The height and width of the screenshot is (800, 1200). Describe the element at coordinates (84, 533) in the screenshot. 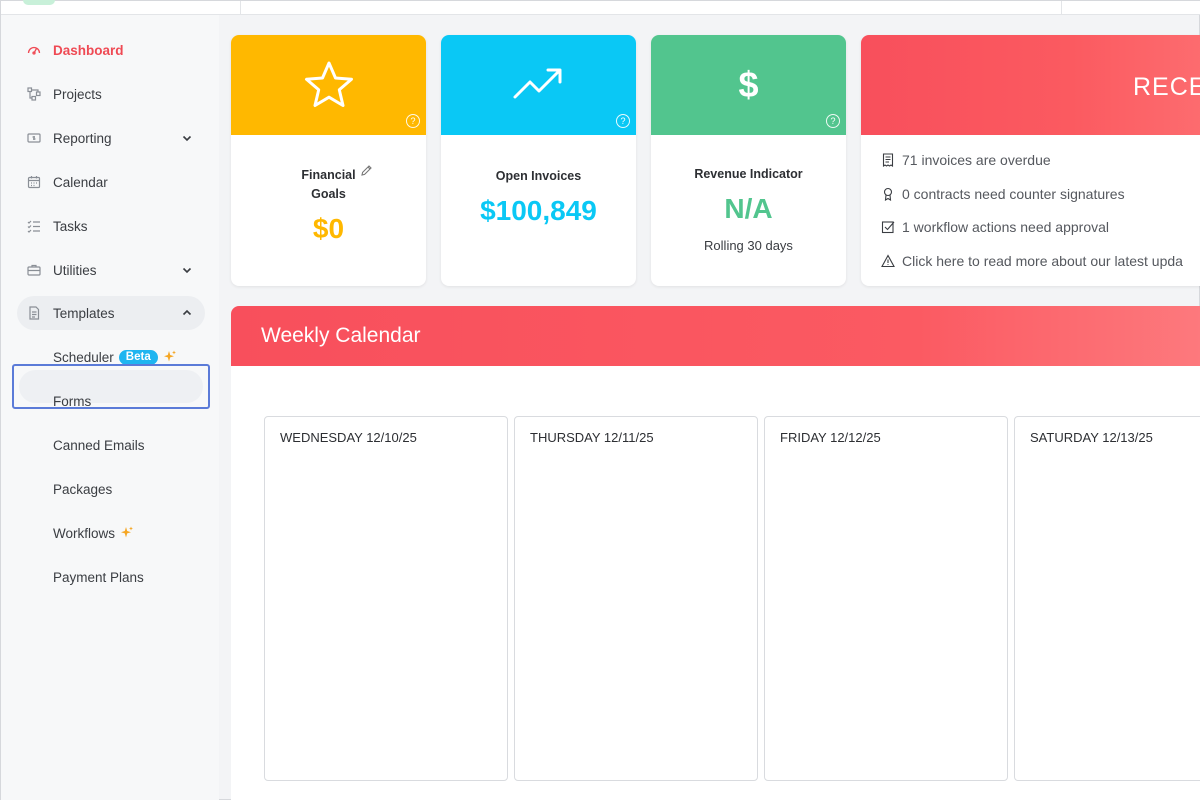

I see `sidebar-subitem-label: Workflows` at that location.